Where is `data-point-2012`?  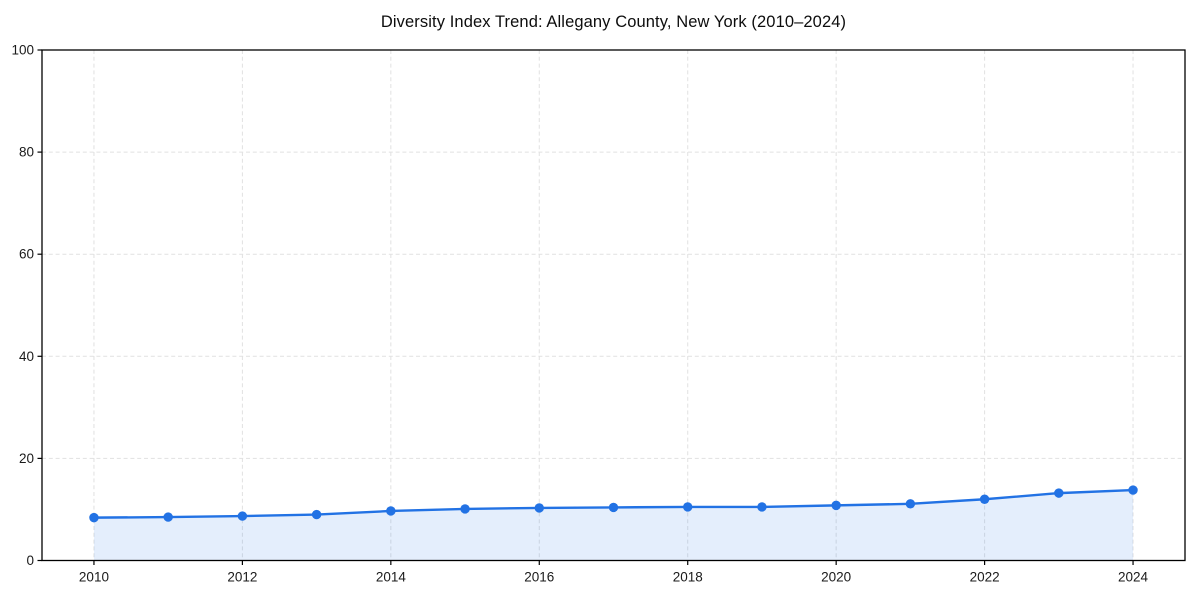 data-point-2012 is located at coordinates (242, 516).